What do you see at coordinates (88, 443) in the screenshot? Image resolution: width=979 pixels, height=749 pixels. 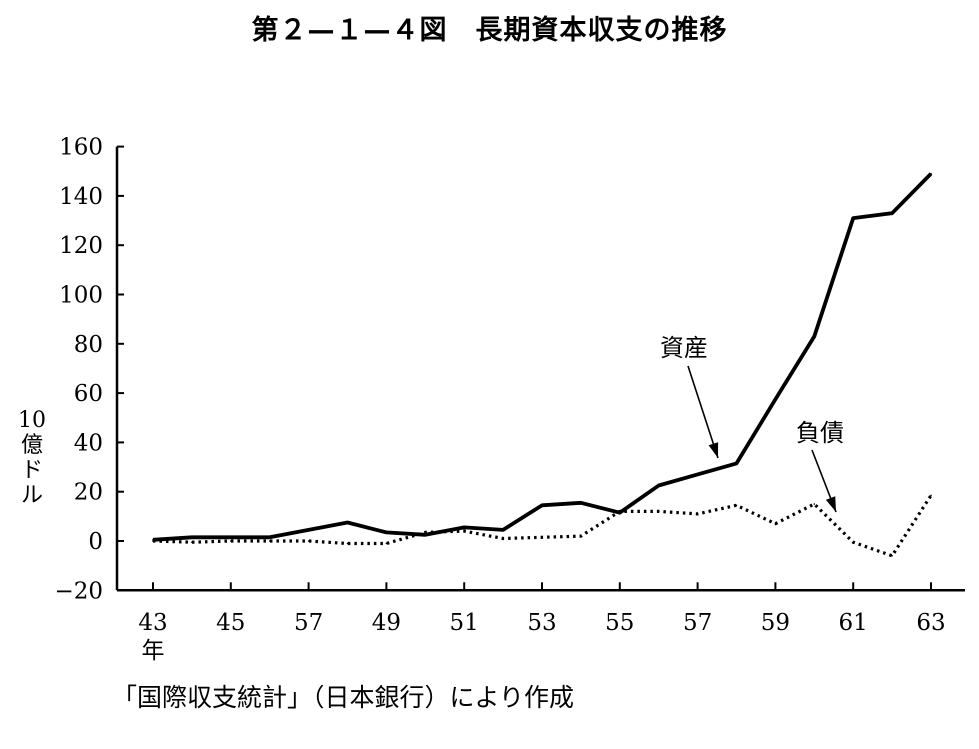 I see `y-tick-label: 40` at bounding box center [88, 443].